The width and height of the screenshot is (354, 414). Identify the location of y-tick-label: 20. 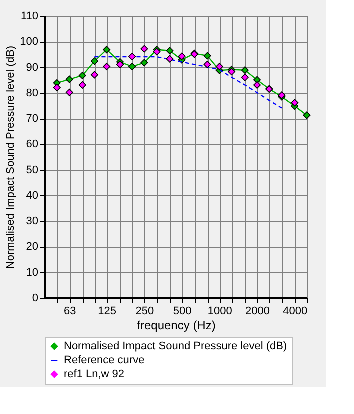
(32, 247).